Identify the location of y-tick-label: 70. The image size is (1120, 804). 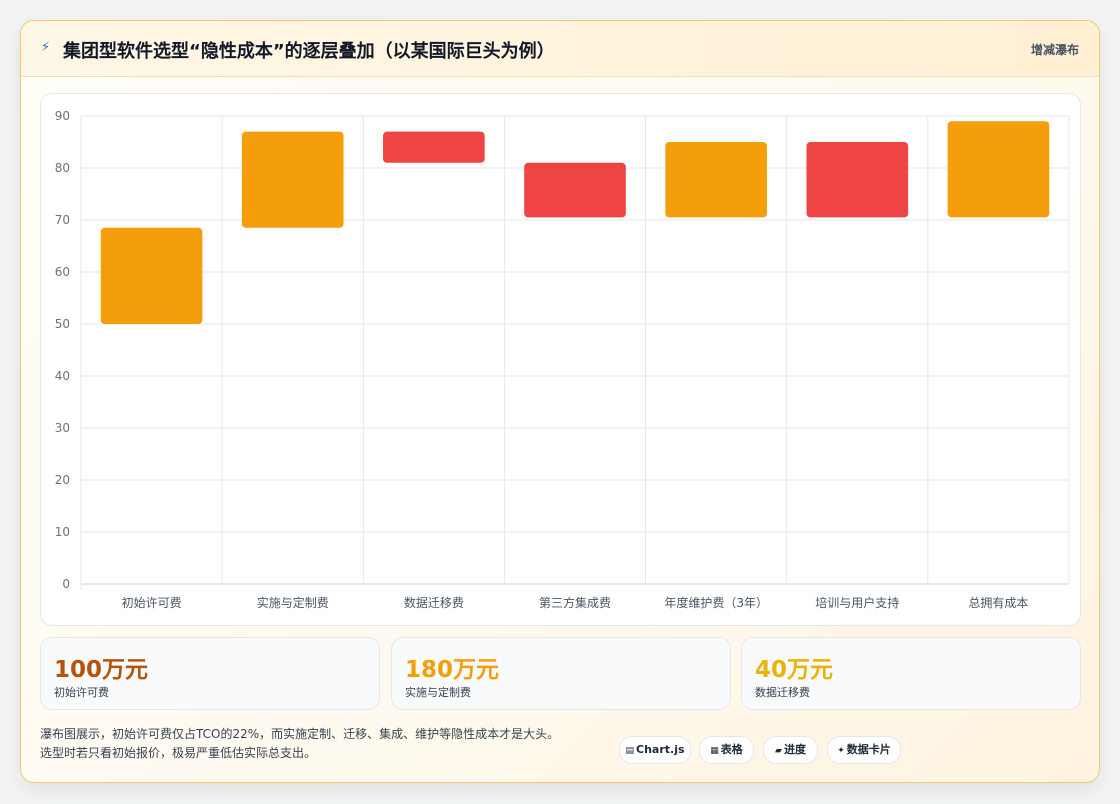
(62, 220).